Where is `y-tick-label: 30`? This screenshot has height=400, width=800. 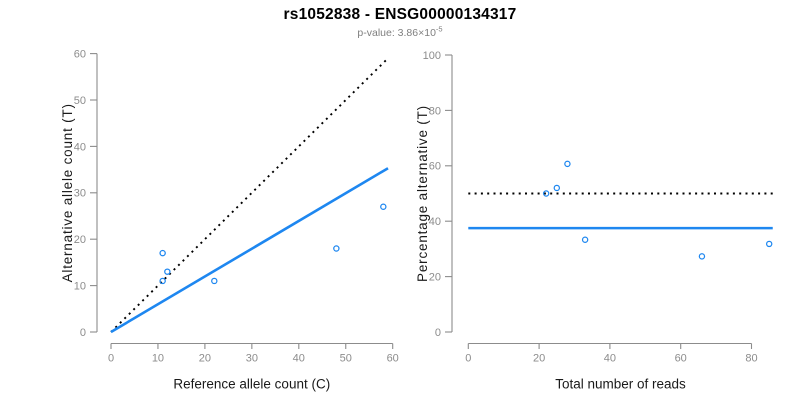 y-tick-label: 30 is located at coordinates (80, 194).